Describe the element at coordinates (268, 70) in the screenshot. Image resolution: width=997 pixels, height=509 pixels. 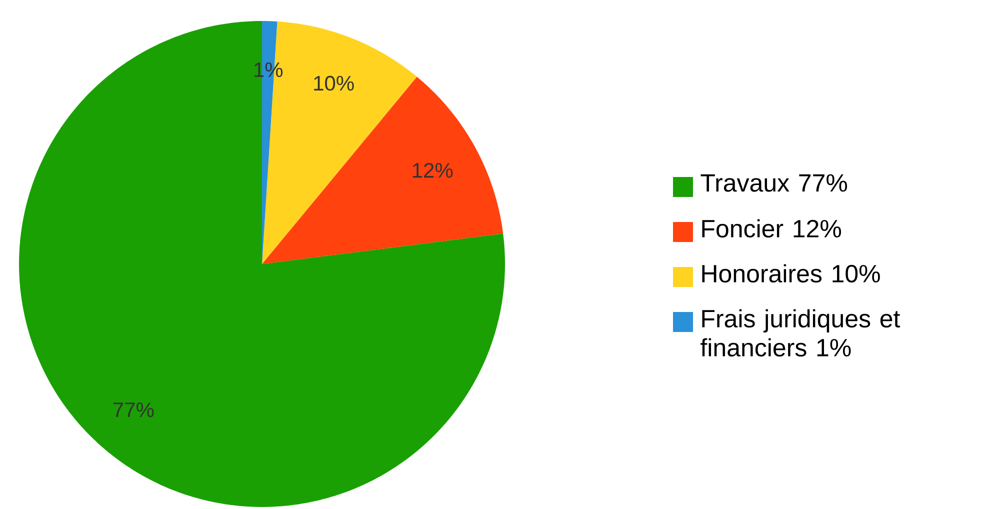
I see `data-label: 1%` at that location.